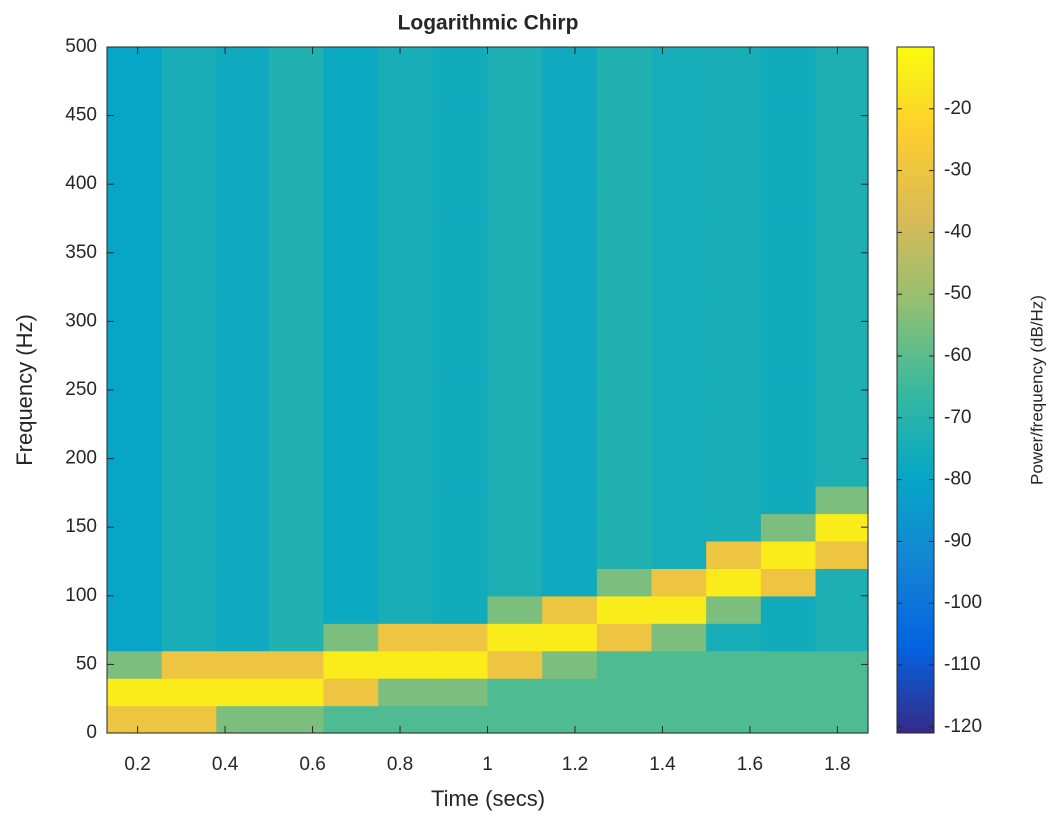 The width and height of the screenshot is (1053, 819). What do you see at coordinates (915, 390) in the screenshot?
I see `colorbar` at bounding box center [915, 390].